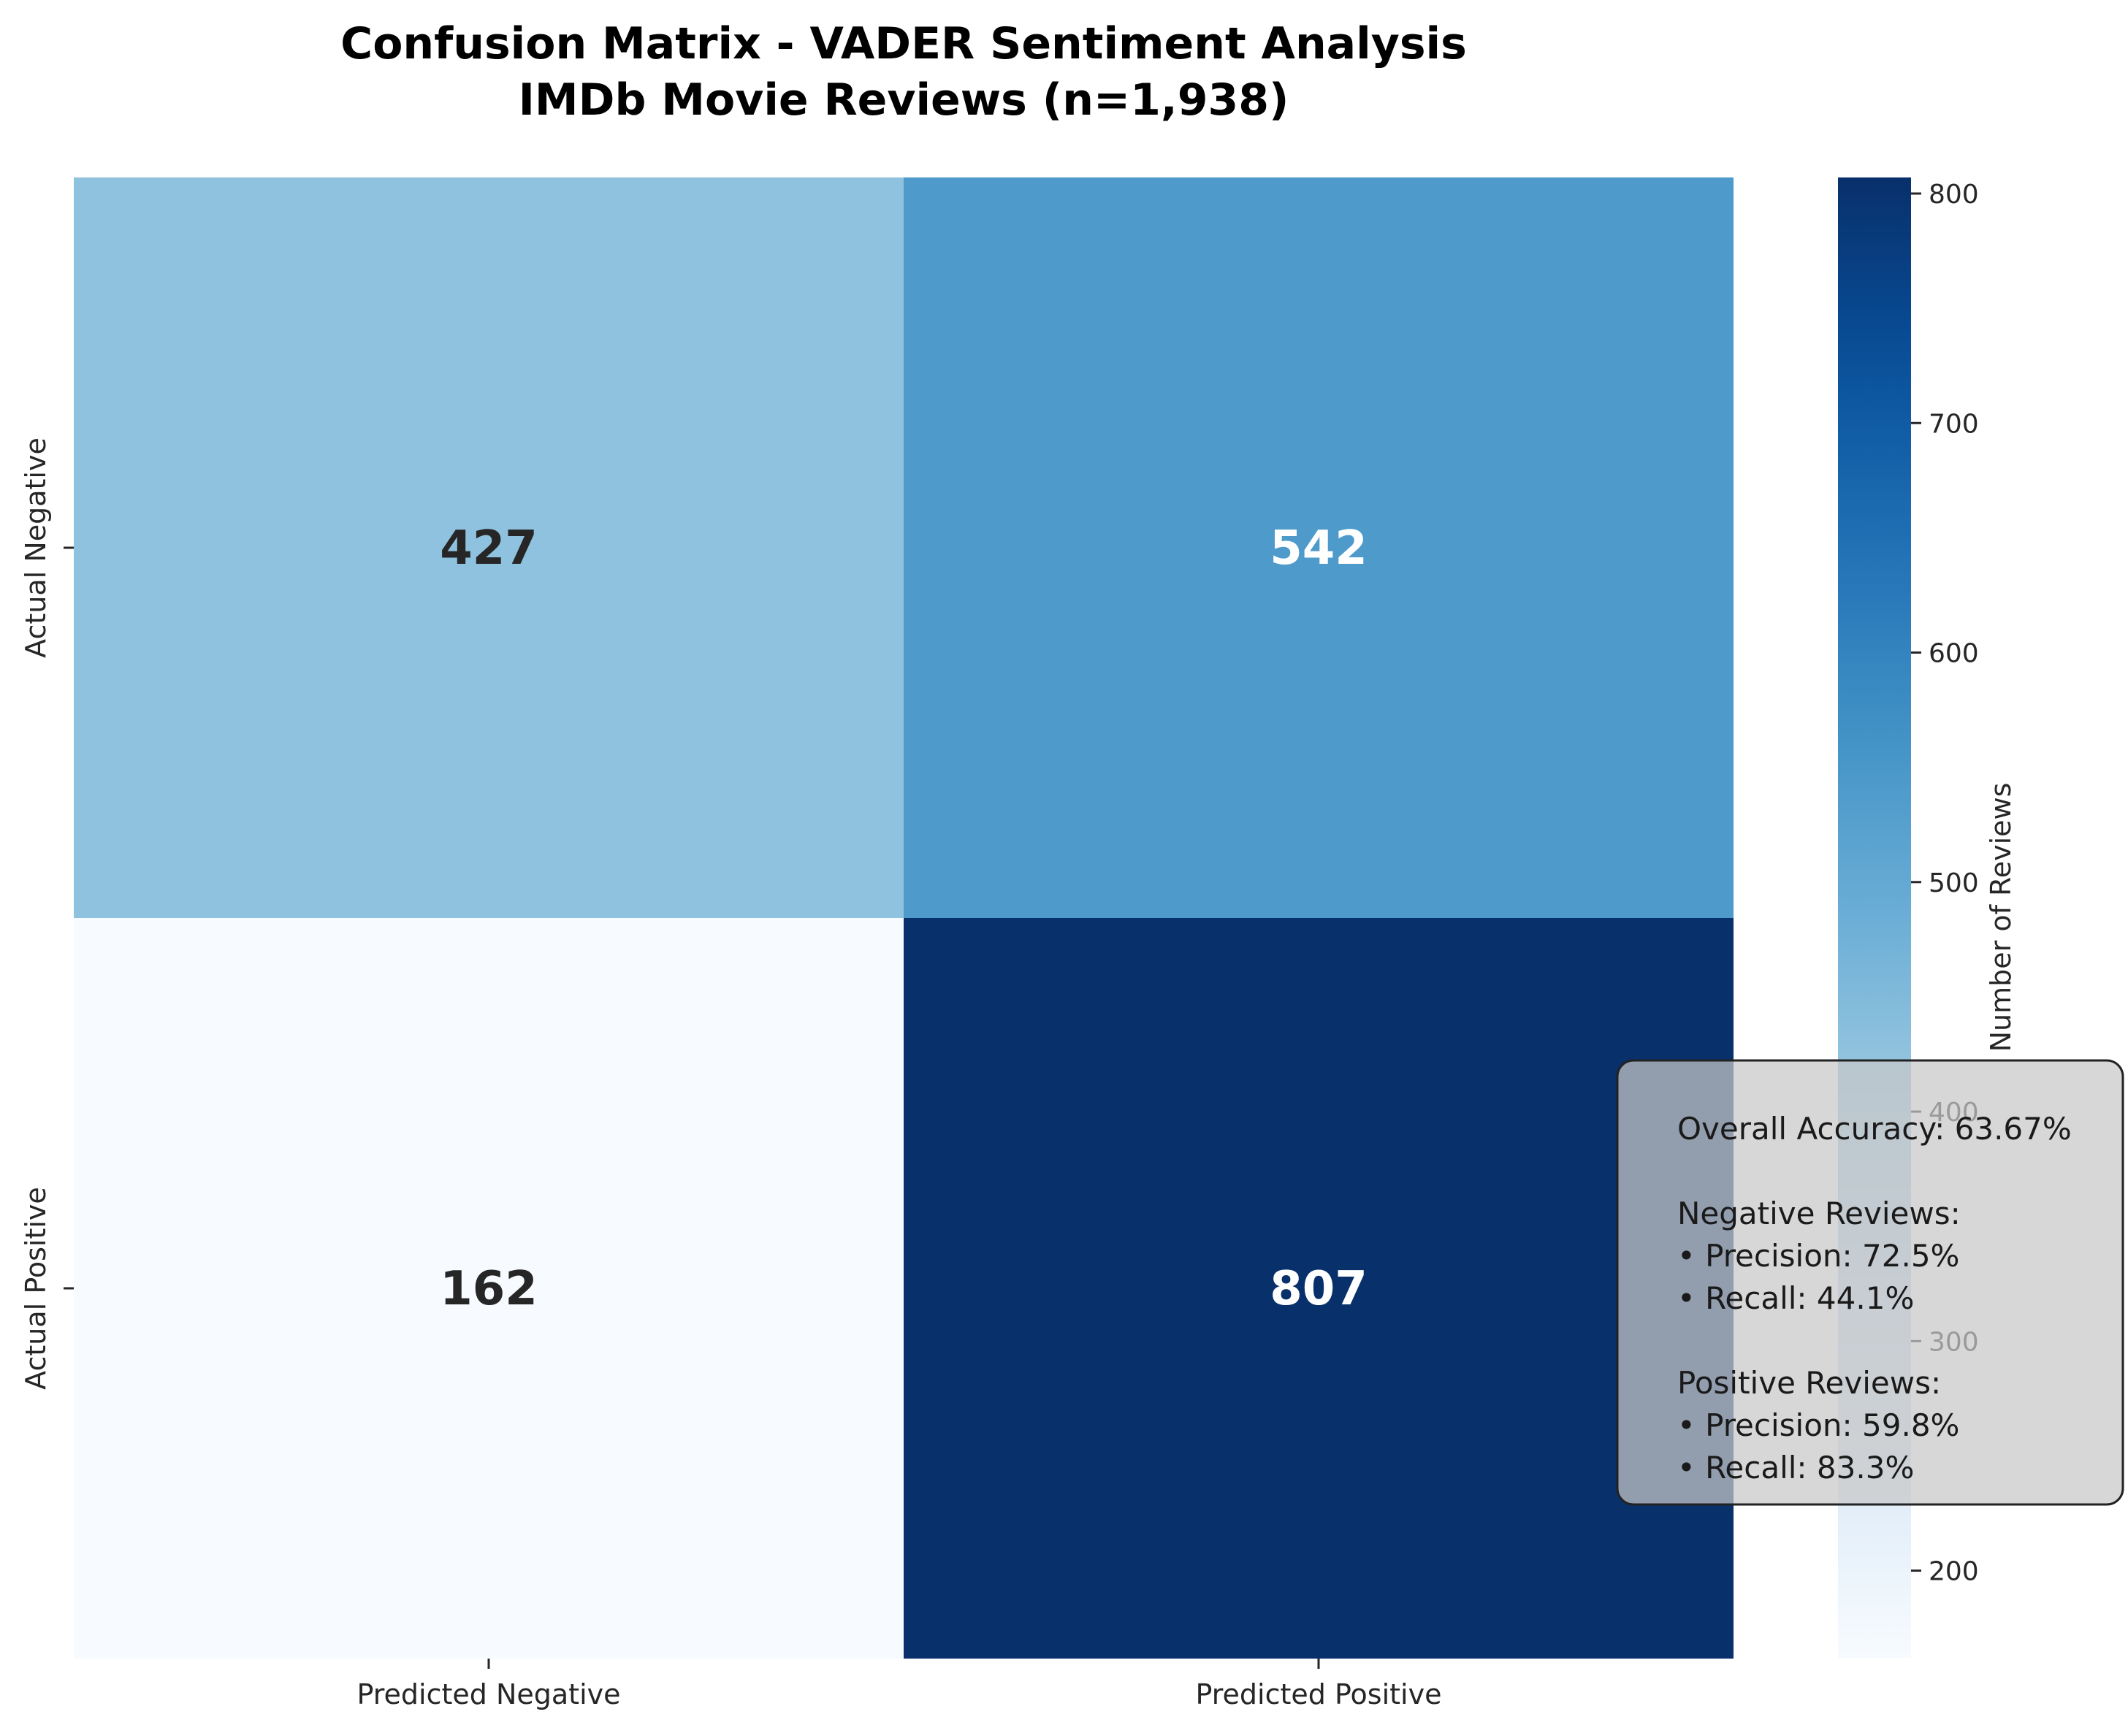  What do you see at coordinates (1809, 1383) in the screenshot?
I see `stats-line: Positive Reviews:` at bounding box center [1809, 1383].